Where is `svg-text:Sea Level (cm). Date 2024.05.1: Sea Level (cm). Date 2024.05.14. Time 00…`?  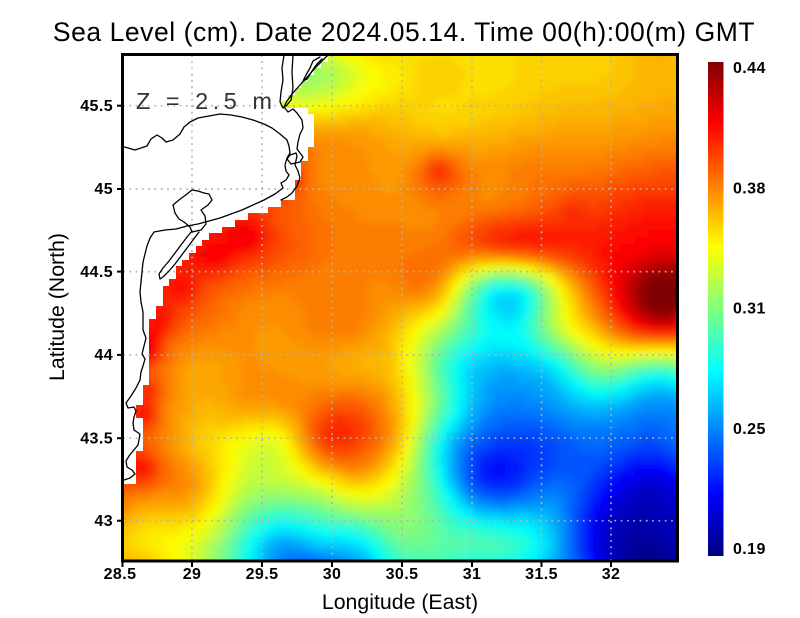
svg-text:Sea Level (cm). Date 2024.05.1: Sea Level (cm). Date 2024.05.14. Time 00… is located at coordinates (404, 32).